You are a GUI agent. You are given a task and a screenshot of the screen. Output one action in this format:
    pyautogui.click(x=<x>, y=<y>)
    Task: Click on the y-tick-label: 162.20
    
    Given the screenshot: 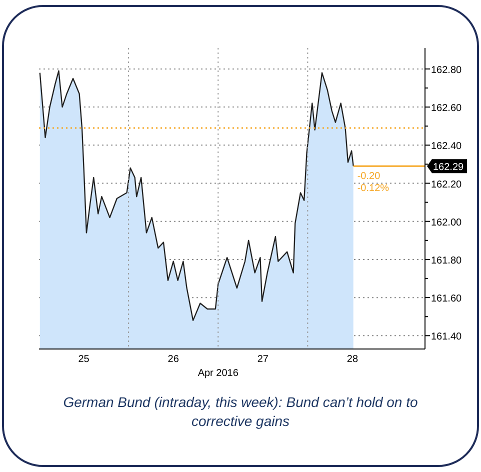 What is the action you would take?
    pyautogui.click(x=446, y=184)
    